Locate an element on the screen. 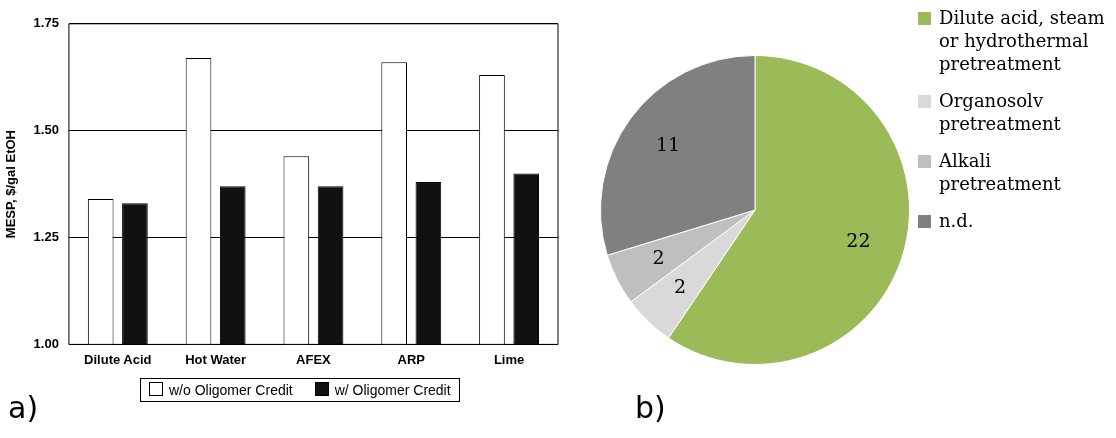 This screenshot has height=438, width=1116. y-tick-label: 1.00 is located at coordinates (46, 343).